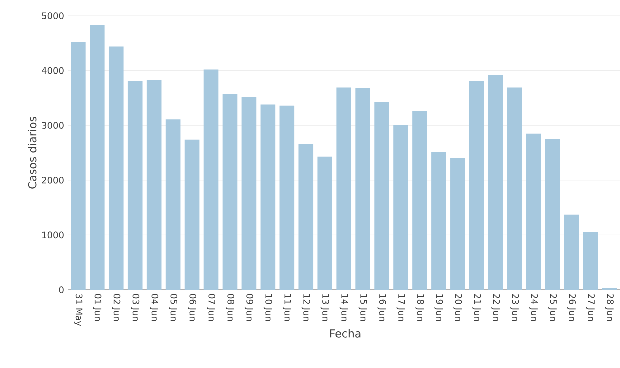  I want to click on x-tick-label: 31 May, so click(78, 310).